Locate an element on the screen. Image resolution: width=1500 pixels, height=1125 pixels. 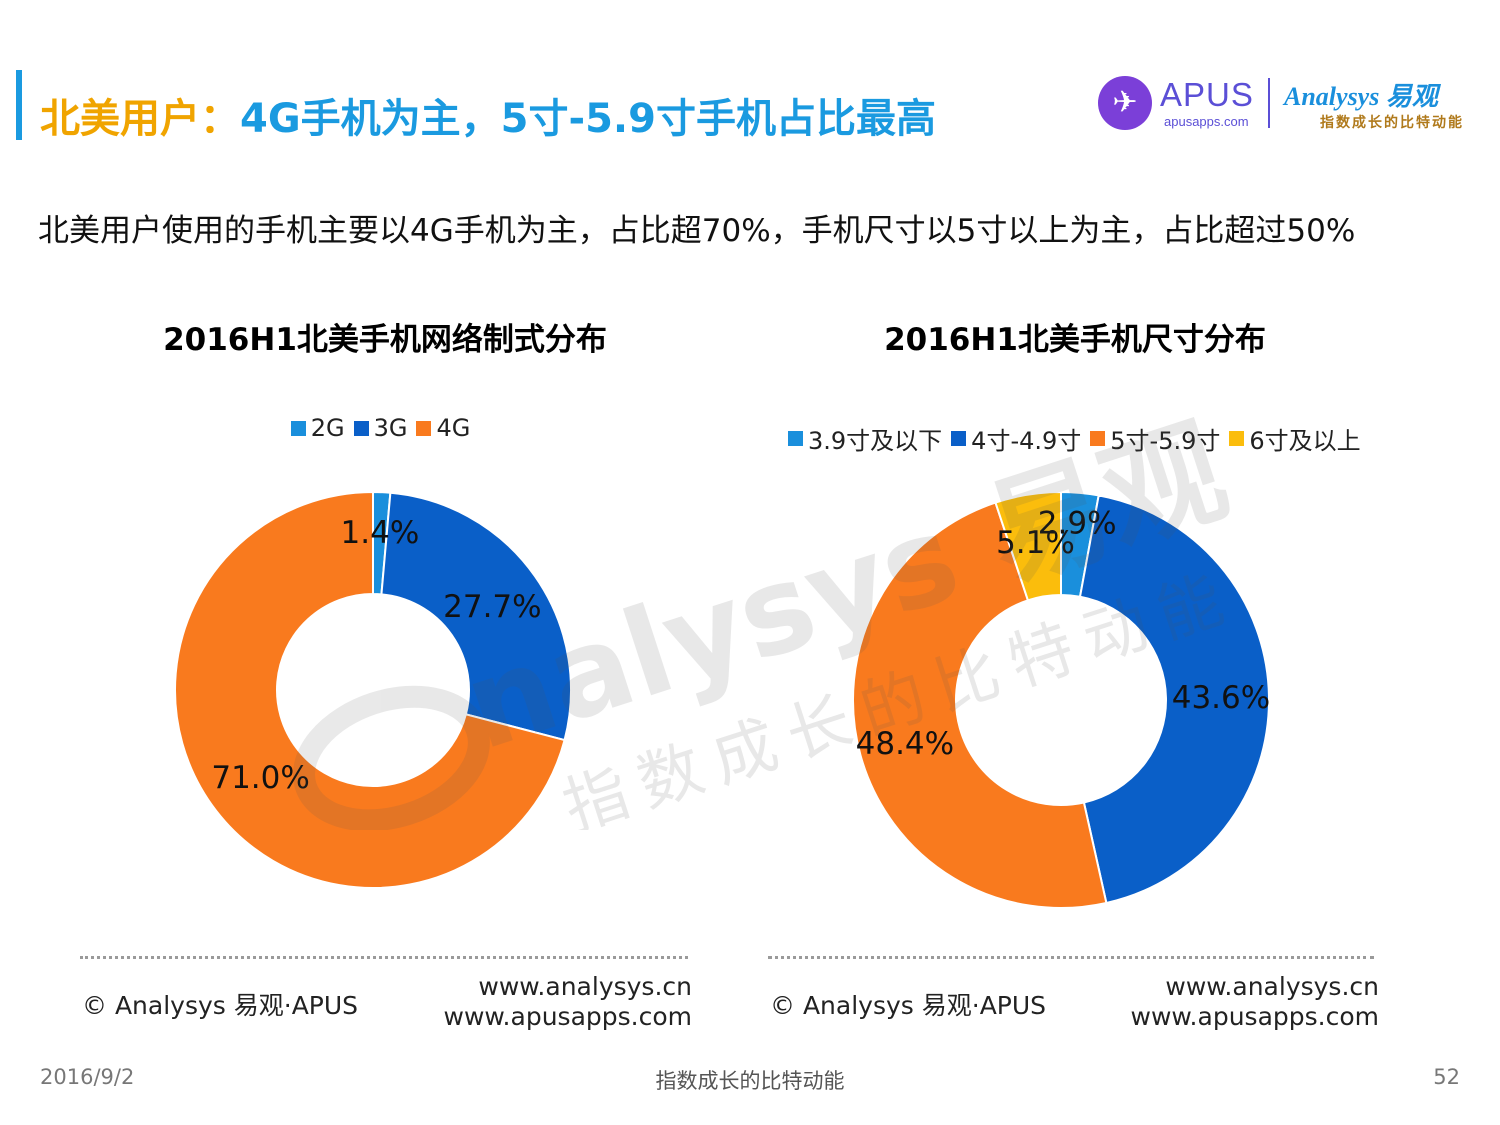
chart2-legend: 3.9寸及以下 4寸-4.9寸 5寸-5.9寸 6寸及以上 is located at coordinates (1090, 438).